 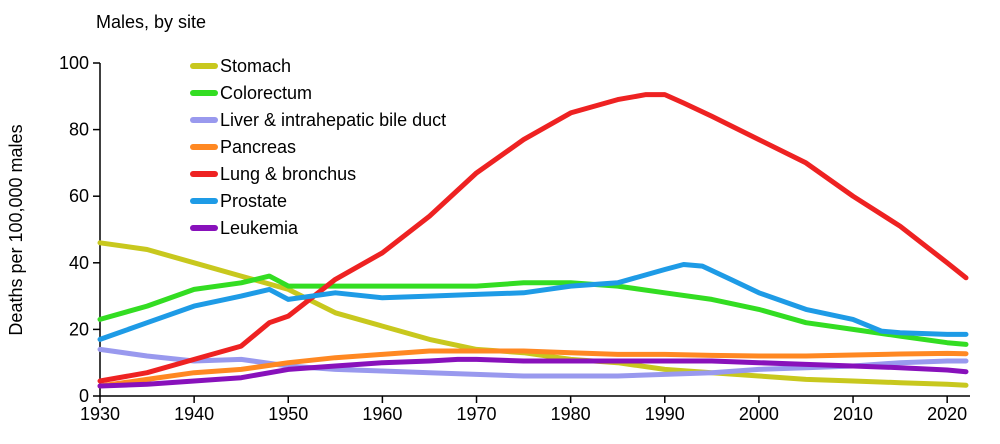 I want to click on series-line-pancreas, so click(x=533, y=368).